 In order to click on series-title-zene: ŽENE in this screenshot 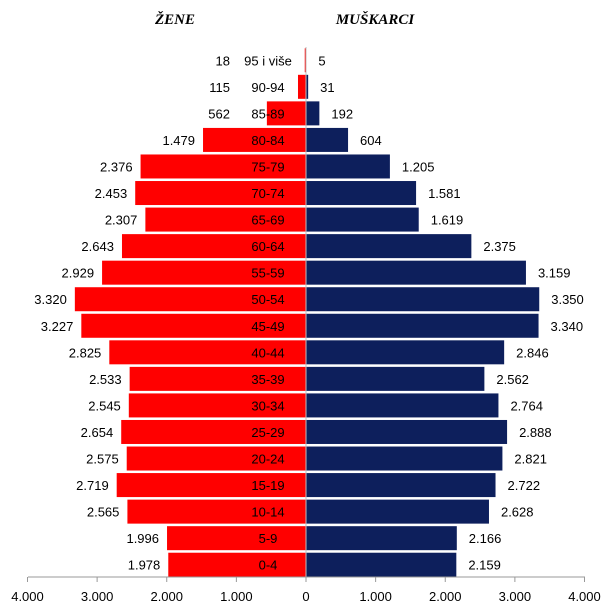, I will do `click(174, 19)`.